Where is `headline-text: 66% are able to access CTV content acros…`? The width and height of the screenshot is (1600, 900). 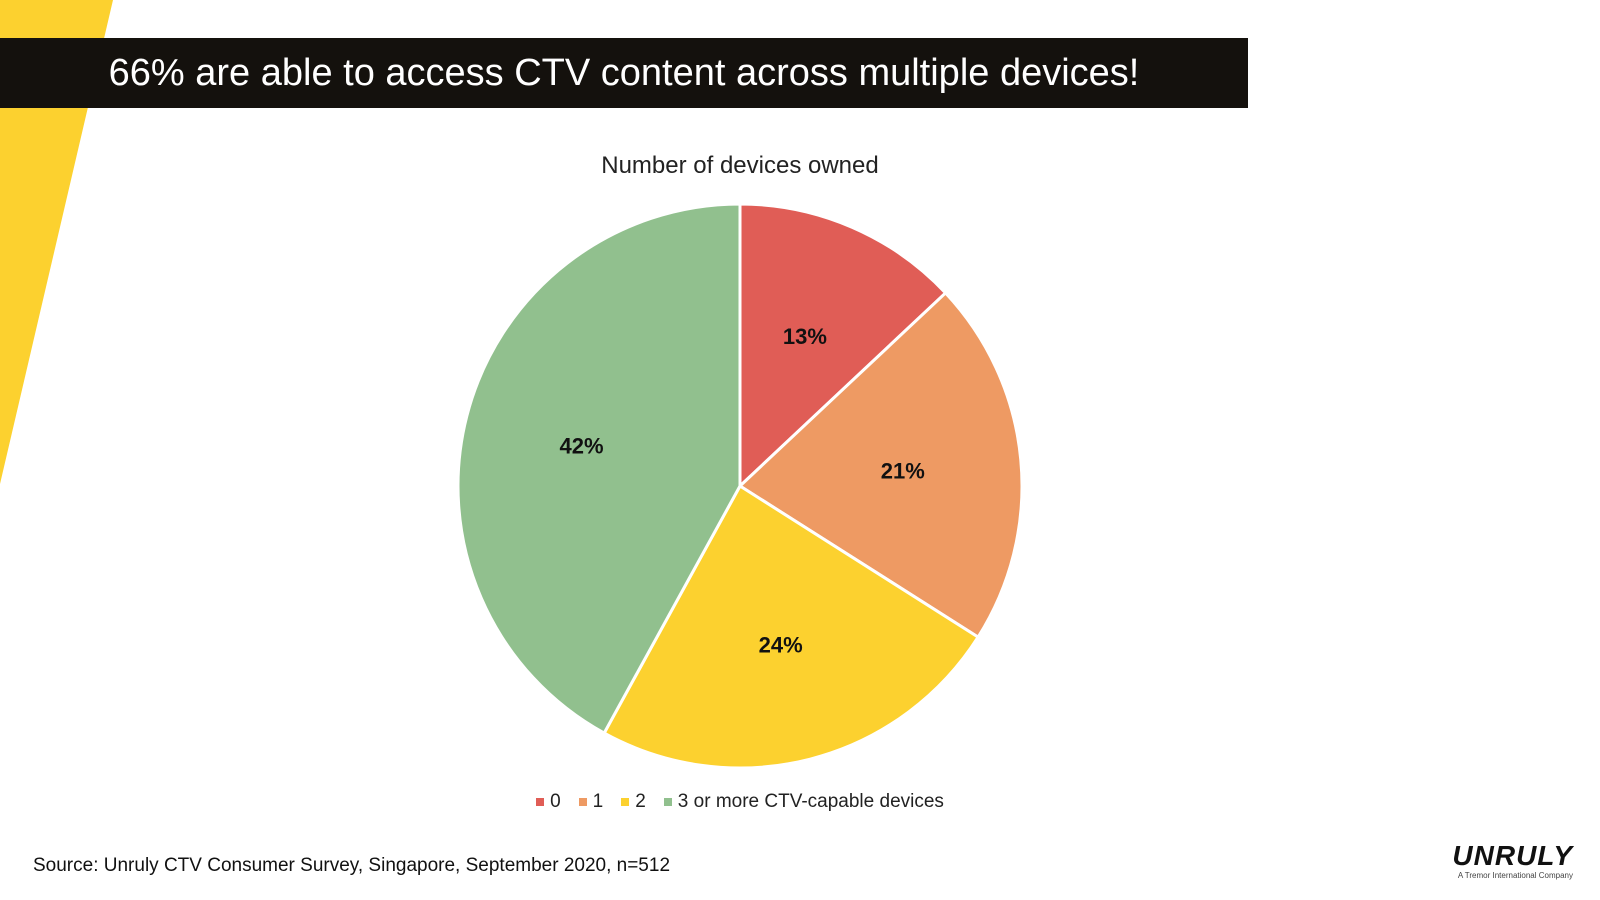
headline-text: 66% are able to access CTV content acros… is located at coordinates (624, 72).